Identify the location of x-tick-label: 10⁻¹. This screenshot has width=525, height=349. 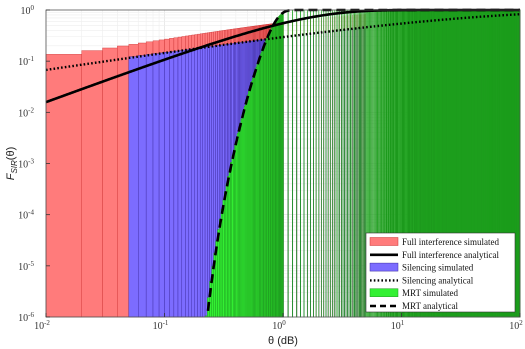
(161, 325).